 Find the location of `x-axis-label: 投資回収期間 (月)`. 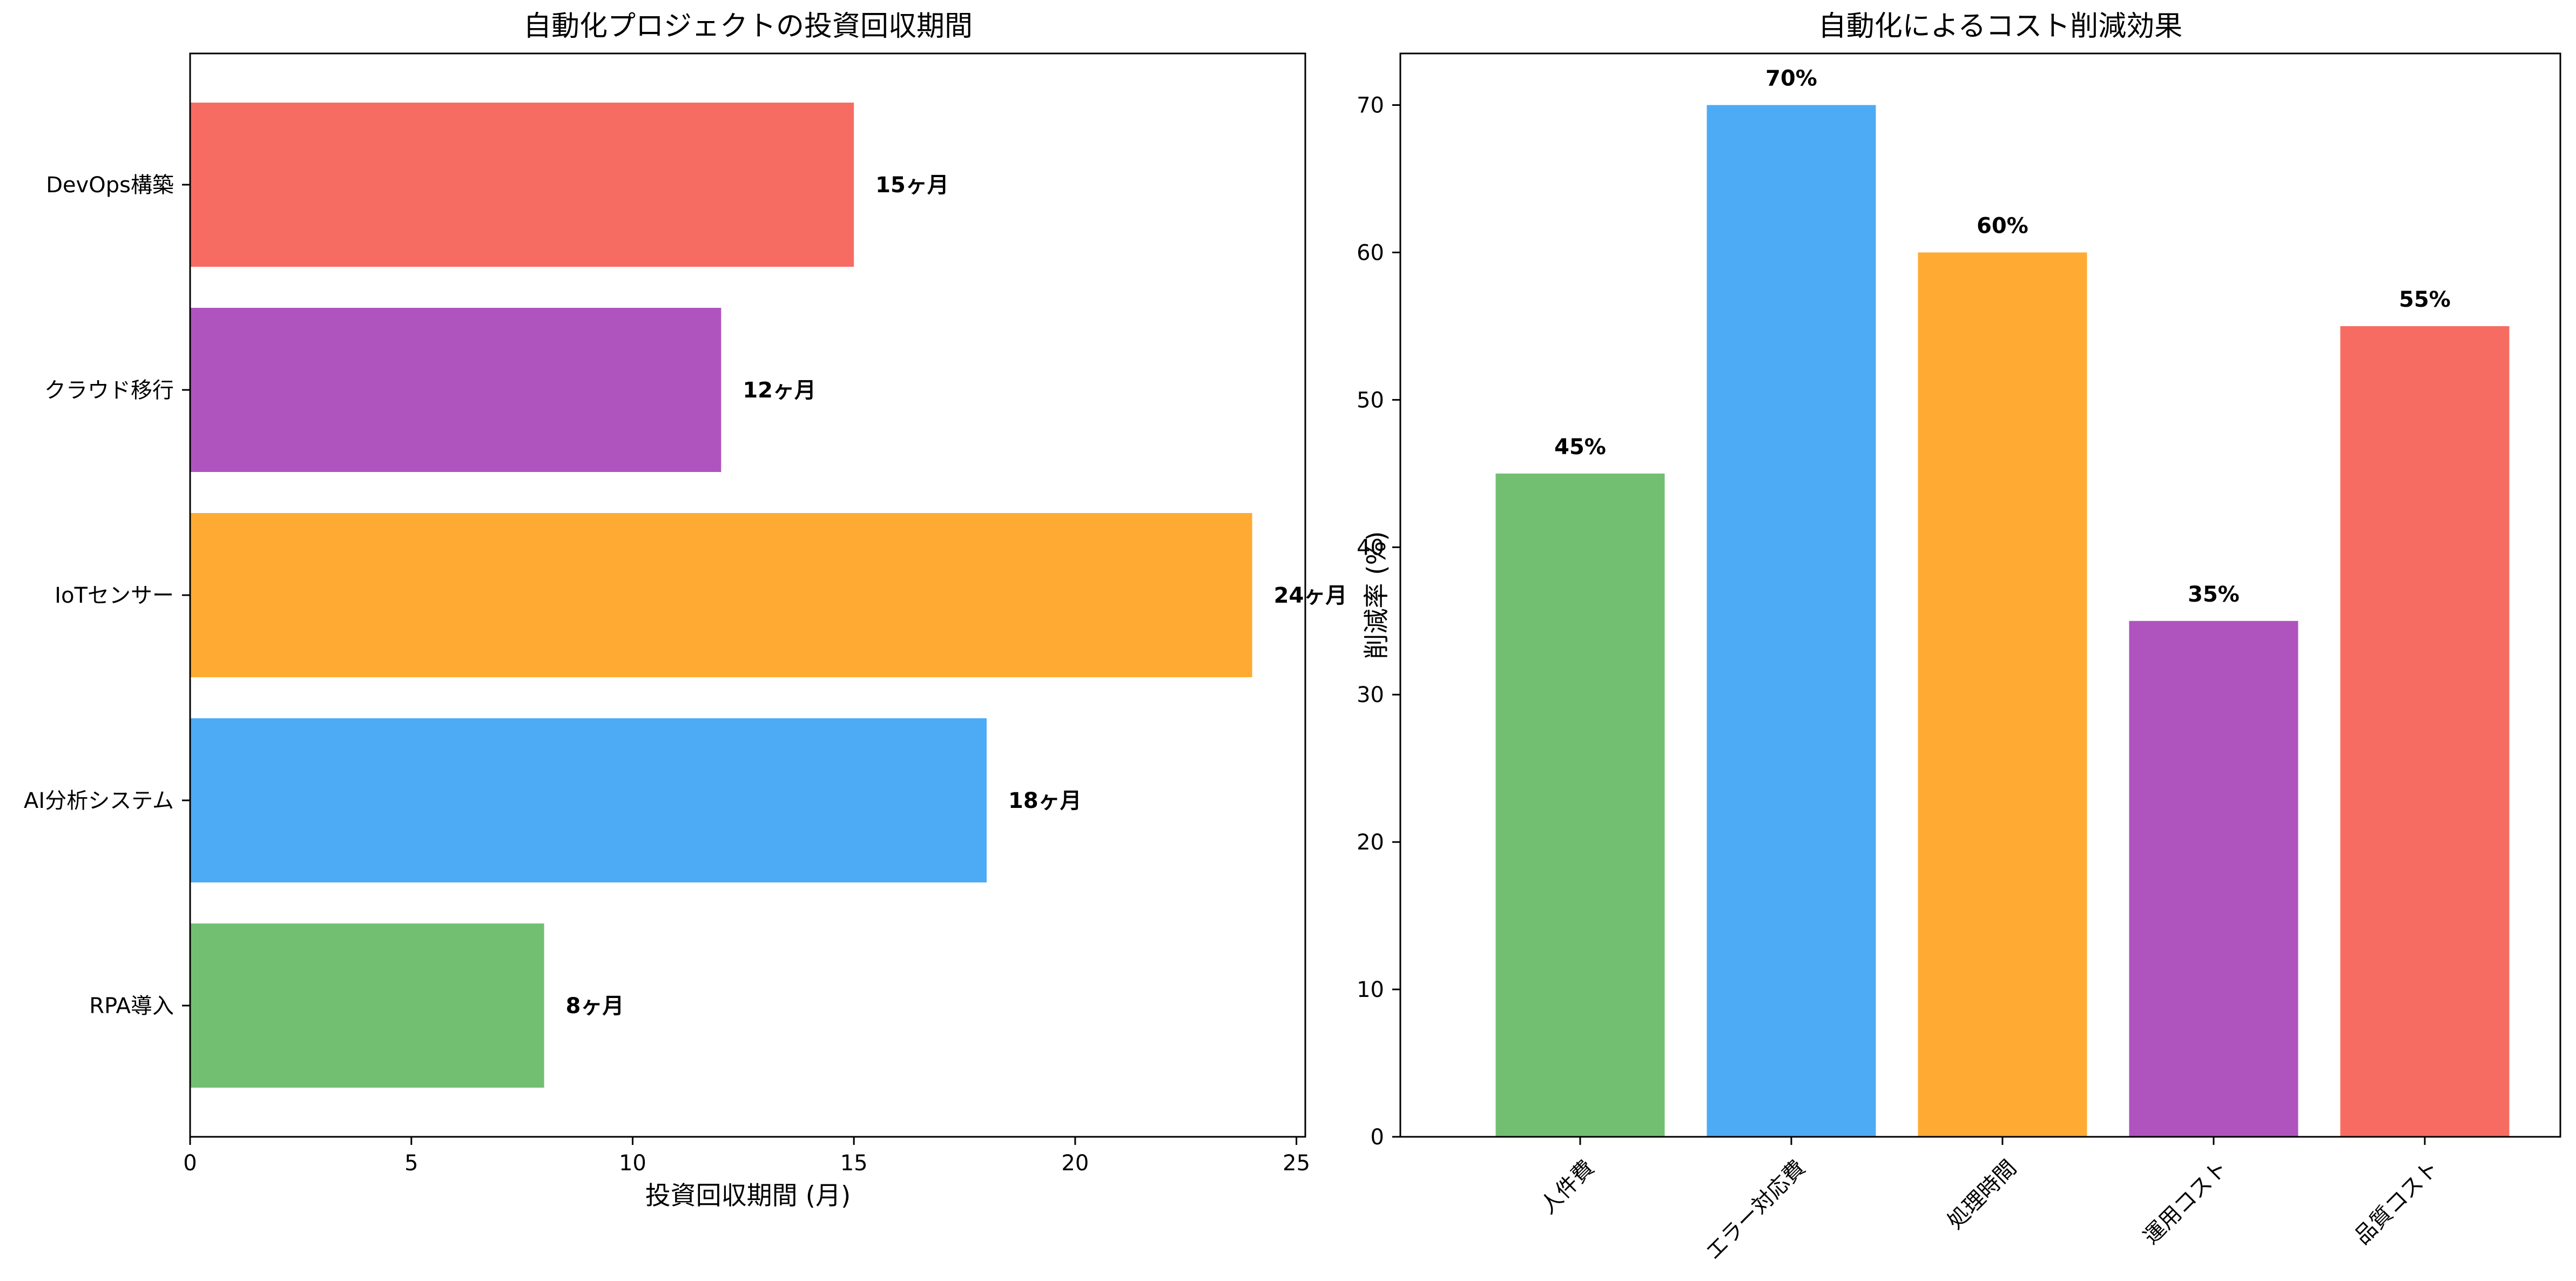

x-axis-label: 投資回収期間 (月) is located at coordinates (748, 1196).